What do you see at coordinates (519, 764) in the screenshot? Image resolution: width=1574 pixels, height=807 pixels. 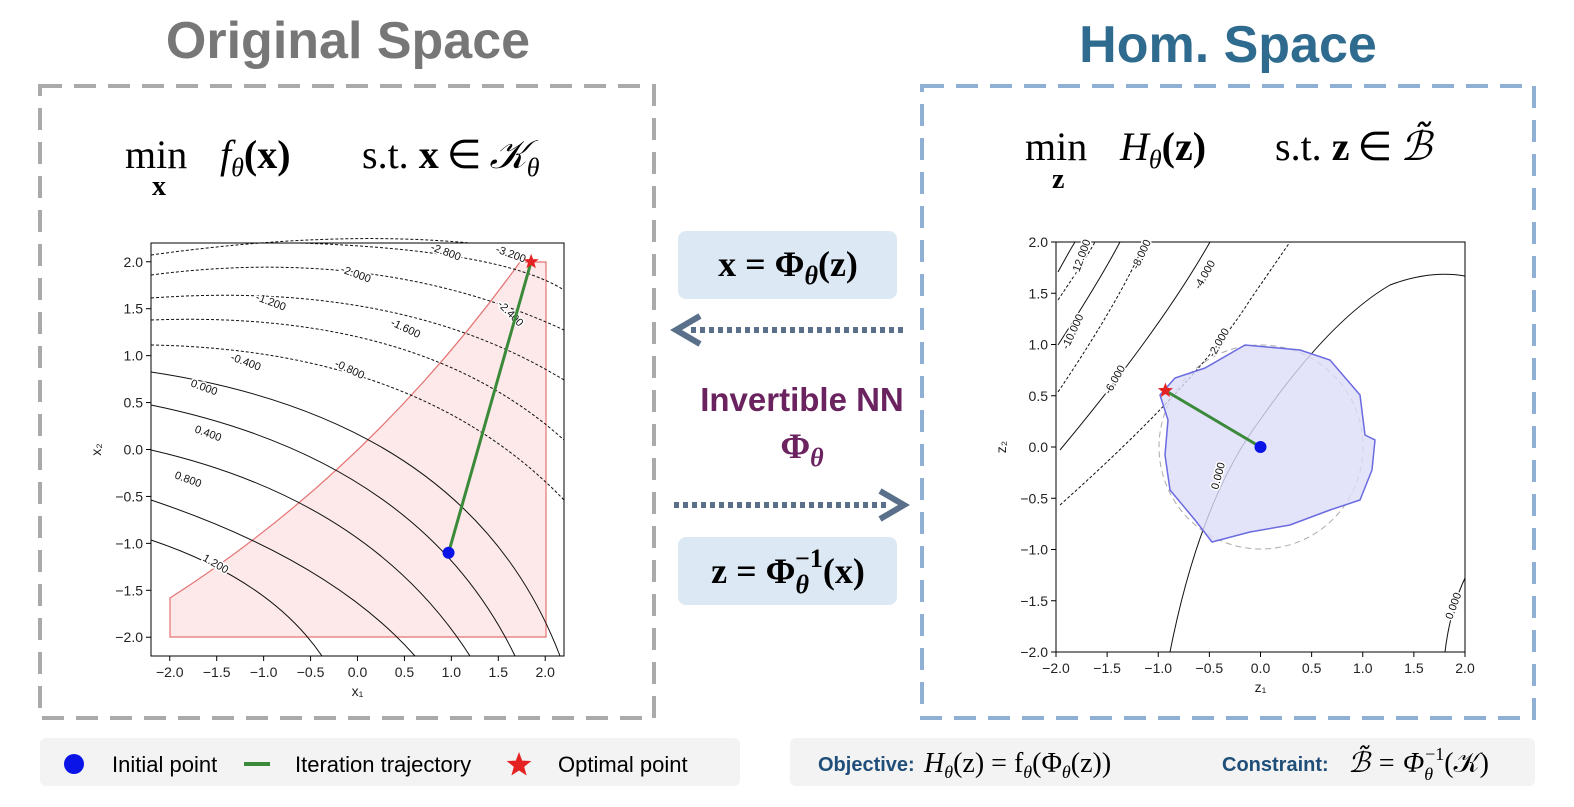 I see `legend-star` at bounding box center [519, 764].